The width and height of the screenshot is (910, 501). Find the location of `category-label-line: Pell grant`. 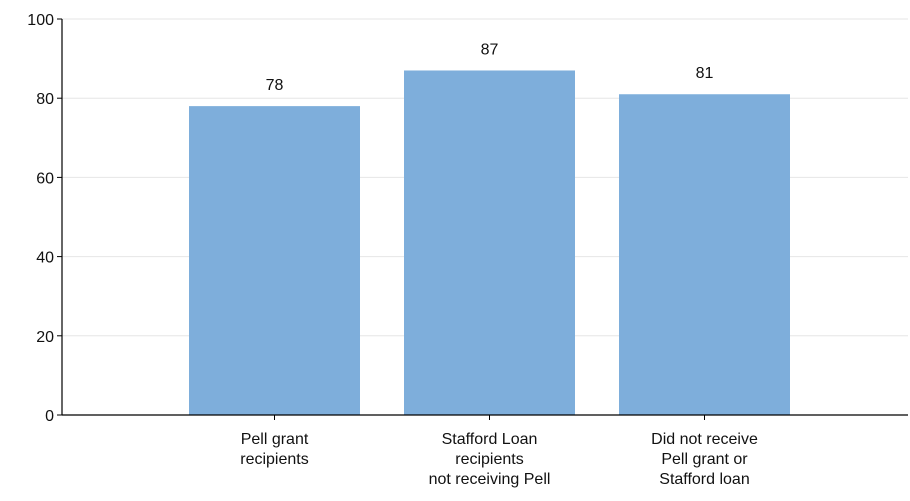

category-label-line: Pell grant is located at coordinates (275, 439).